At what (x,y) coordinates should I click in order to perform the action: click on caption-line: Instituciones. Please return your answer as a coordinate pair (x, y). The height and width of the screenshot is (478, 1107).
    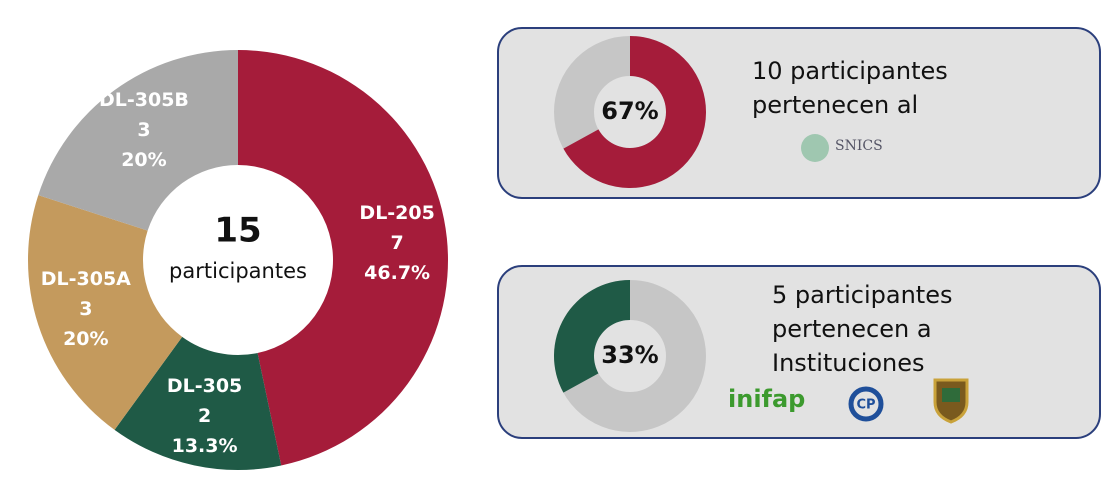
    Looking at the image, I should click on (848, 363).